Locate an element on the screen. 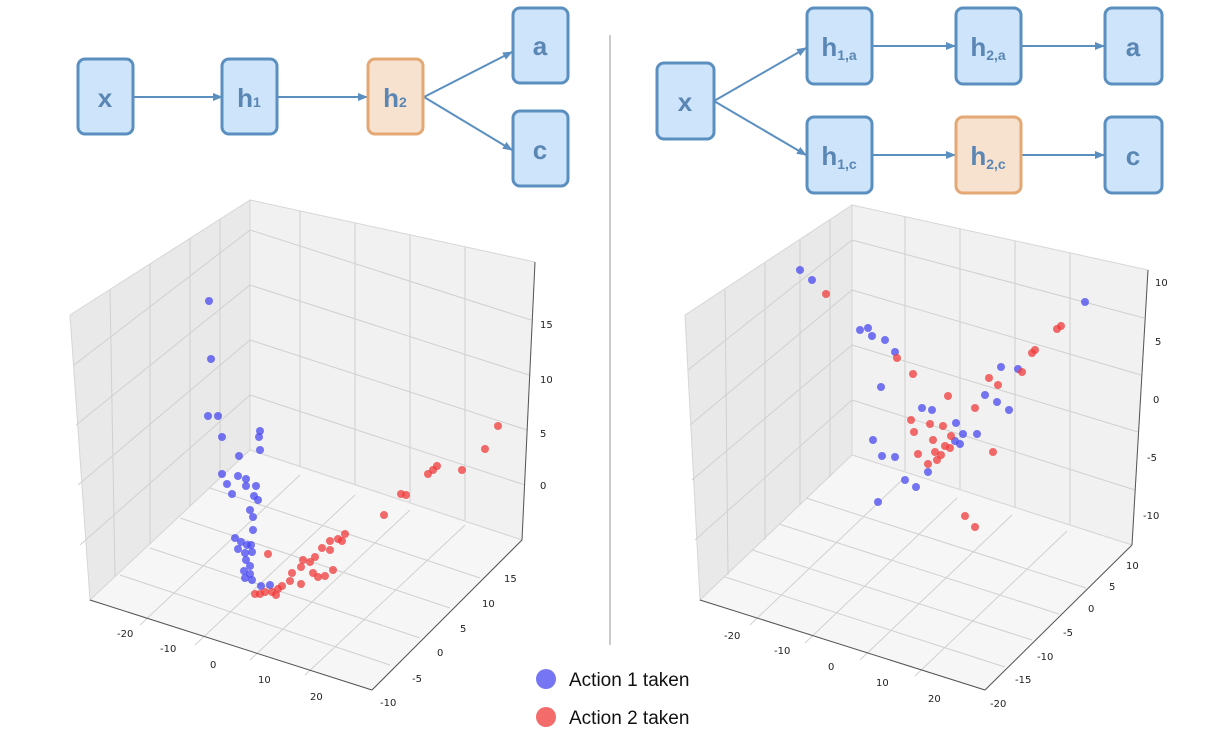  node-a-left: a is located at coordinates (540, 45).